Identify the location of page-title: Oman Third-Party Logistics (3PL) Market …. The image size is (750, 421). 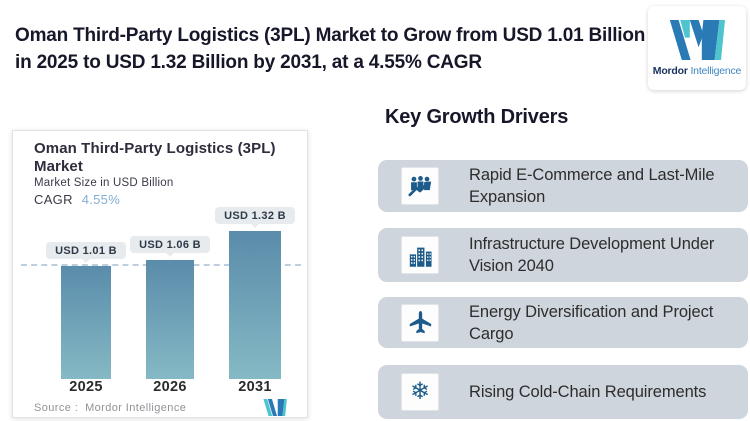
(330, 49).